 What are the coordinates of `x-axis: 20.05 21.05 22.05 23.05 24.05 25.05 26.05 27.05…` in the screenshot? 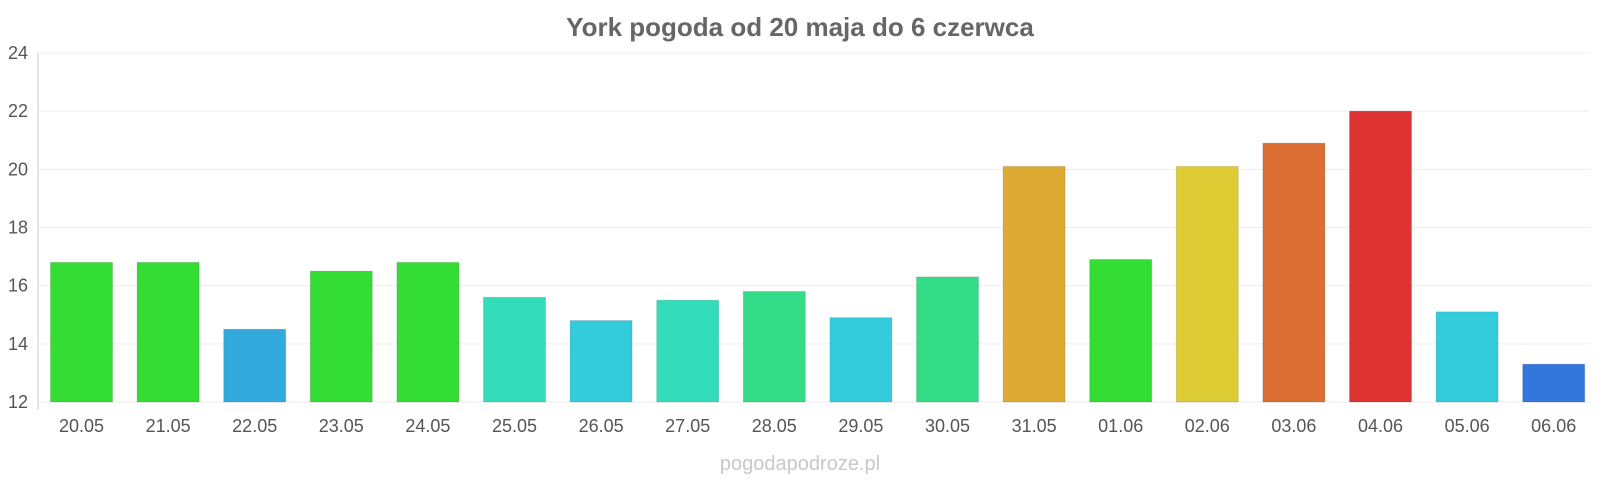 It's located at (817, 426).